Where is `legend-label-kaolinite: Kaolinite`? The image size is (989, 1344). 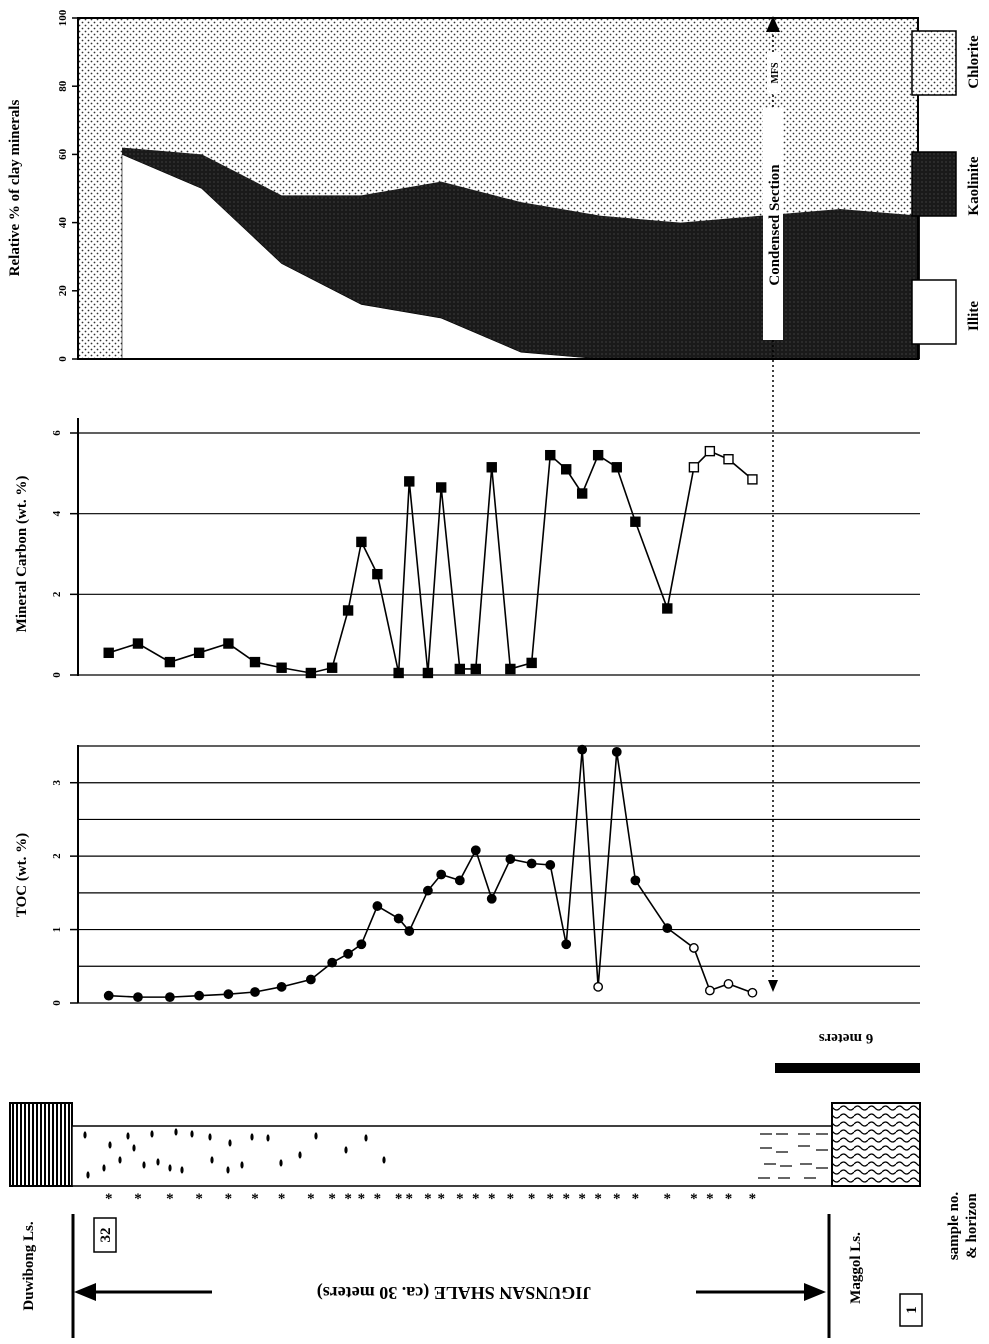
legend-label-kaolinite: Kaolinite is located at coordinates (974, 186).